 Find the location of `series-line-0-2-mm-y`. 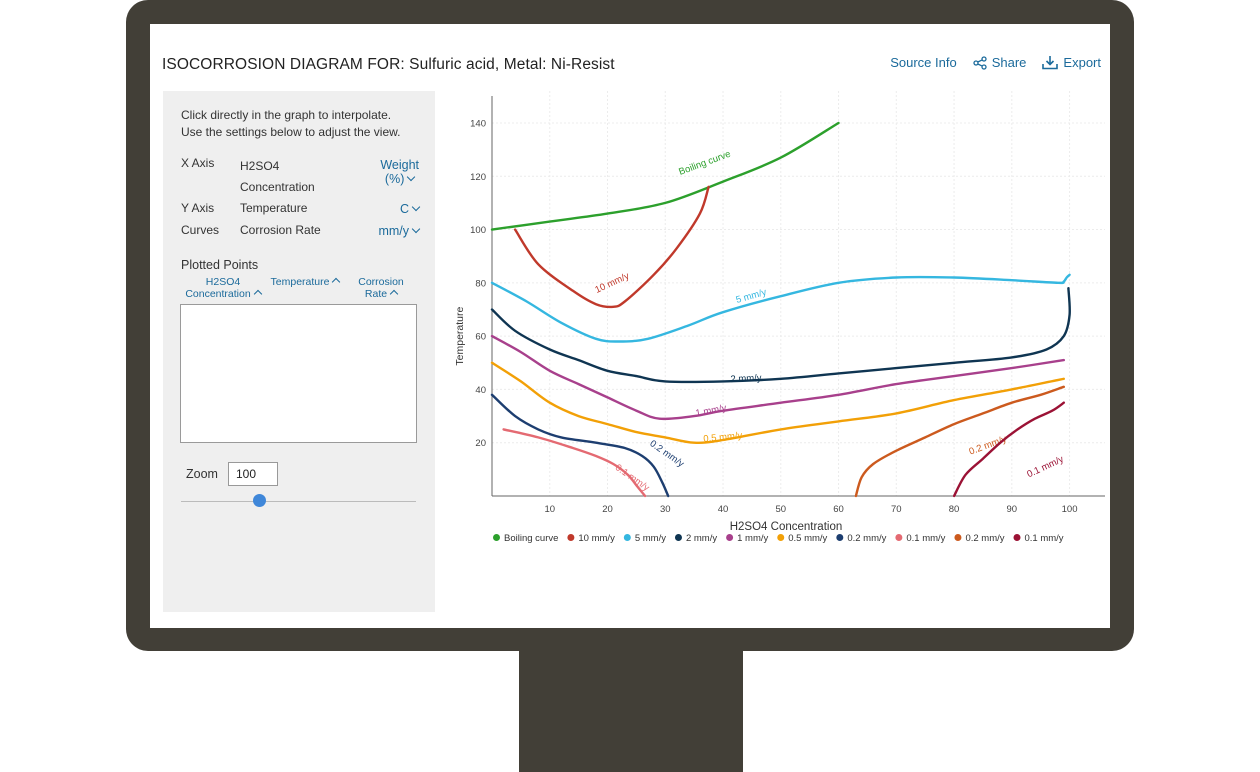

series-line-0-2-mm-y is located at coordinates (580, 445).